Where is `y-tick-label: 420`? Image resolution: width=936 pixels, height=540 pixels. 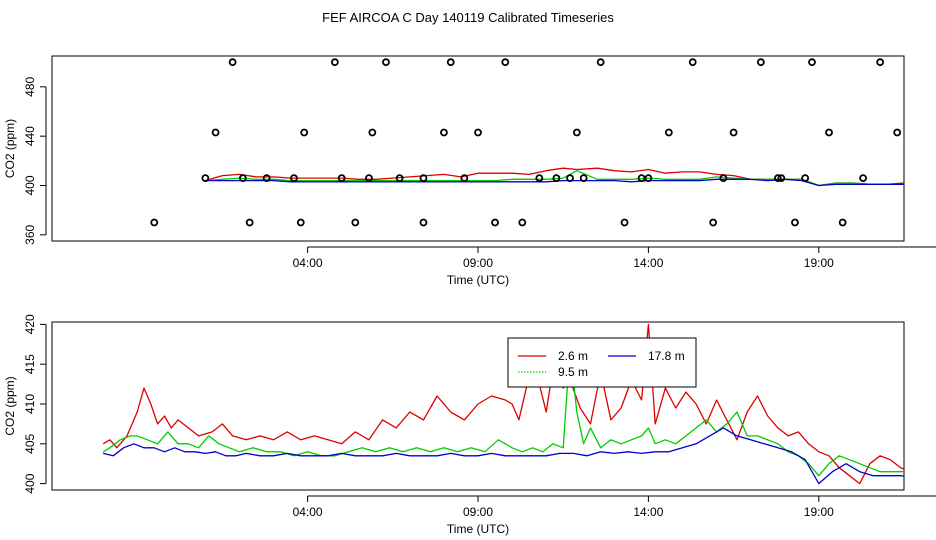 y-tick-label: 420 is located at coordinates (30, 324).